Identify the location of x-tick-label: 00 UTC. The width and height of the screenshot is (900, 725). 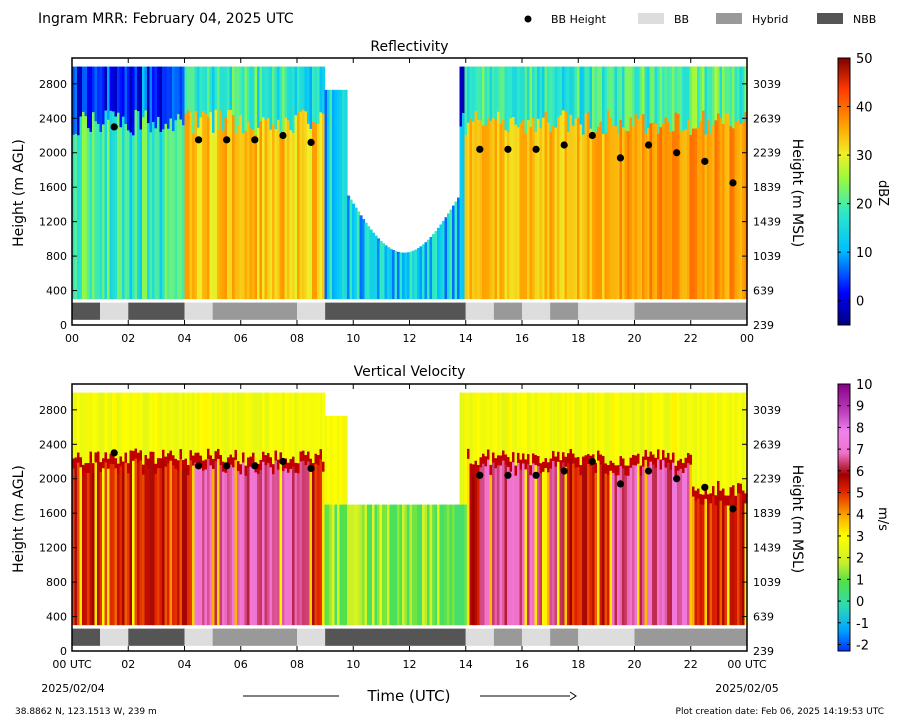
(747, 664).